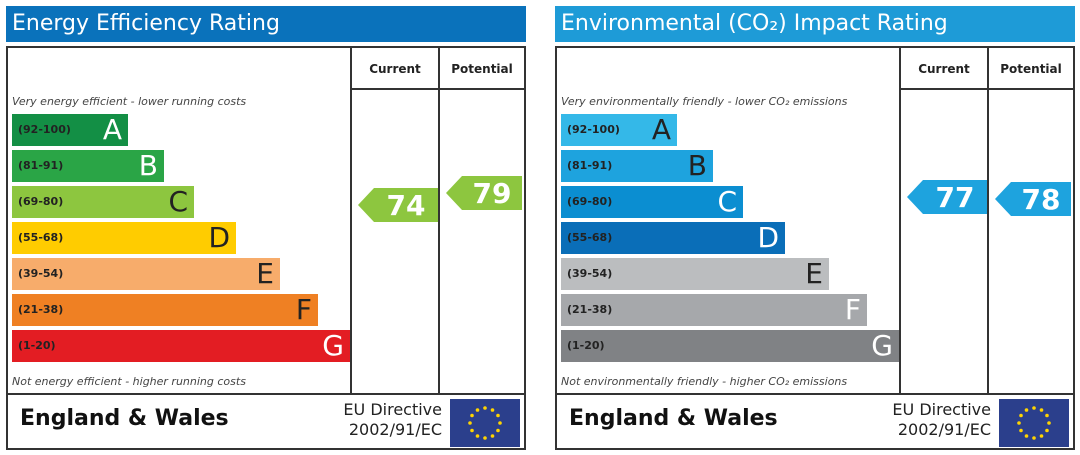  Describe the element at coordinates (955, 197) in the screenshot. I see `current-score-arrow-value: 77` at that location.